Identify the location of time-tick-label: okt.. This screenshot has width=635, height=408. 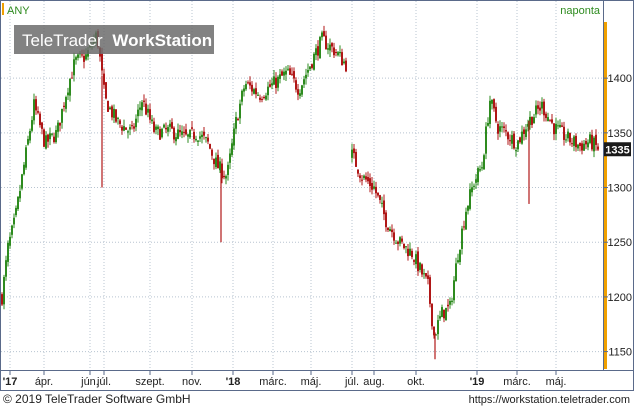
(416, 382).